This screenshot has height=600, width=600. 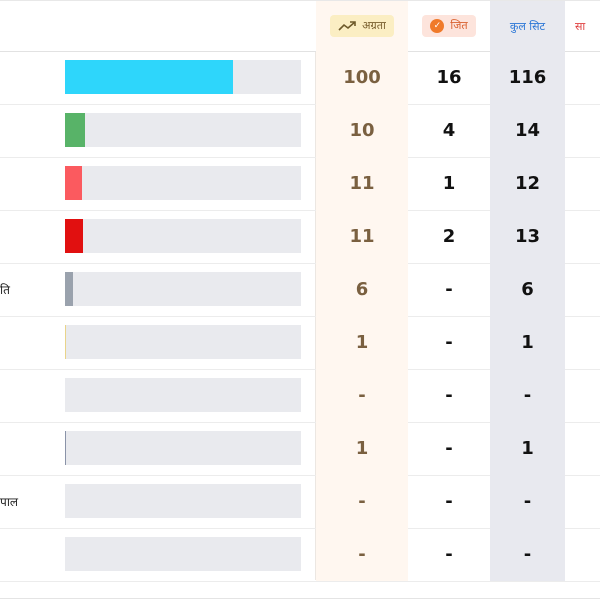 What do you see at coordinates (300, 598) in the screenshot?
I see `footer-divider` at bounding box center [300, 598].